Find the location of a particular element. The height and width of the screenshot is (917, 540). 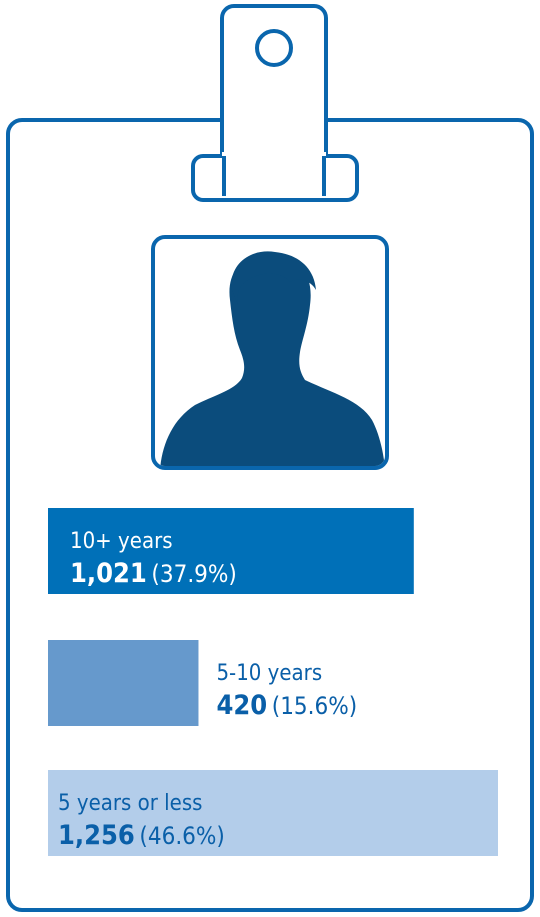

category-label: 5 years or less is located at coordinates (130, 803).